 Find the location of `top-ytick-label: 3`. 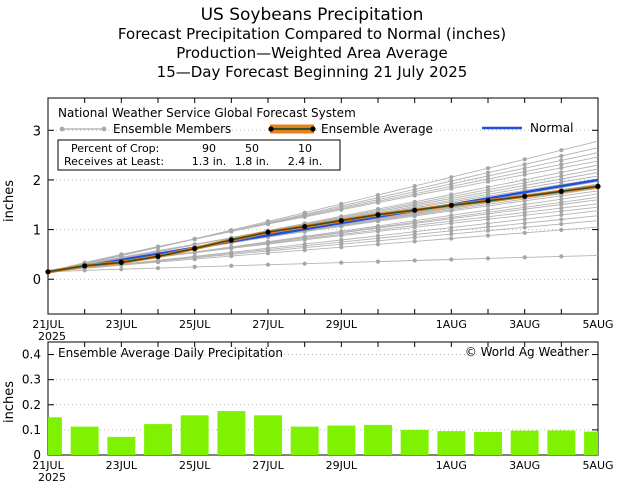

top-ytick-label: 3 is located at coordinates (37, 131).